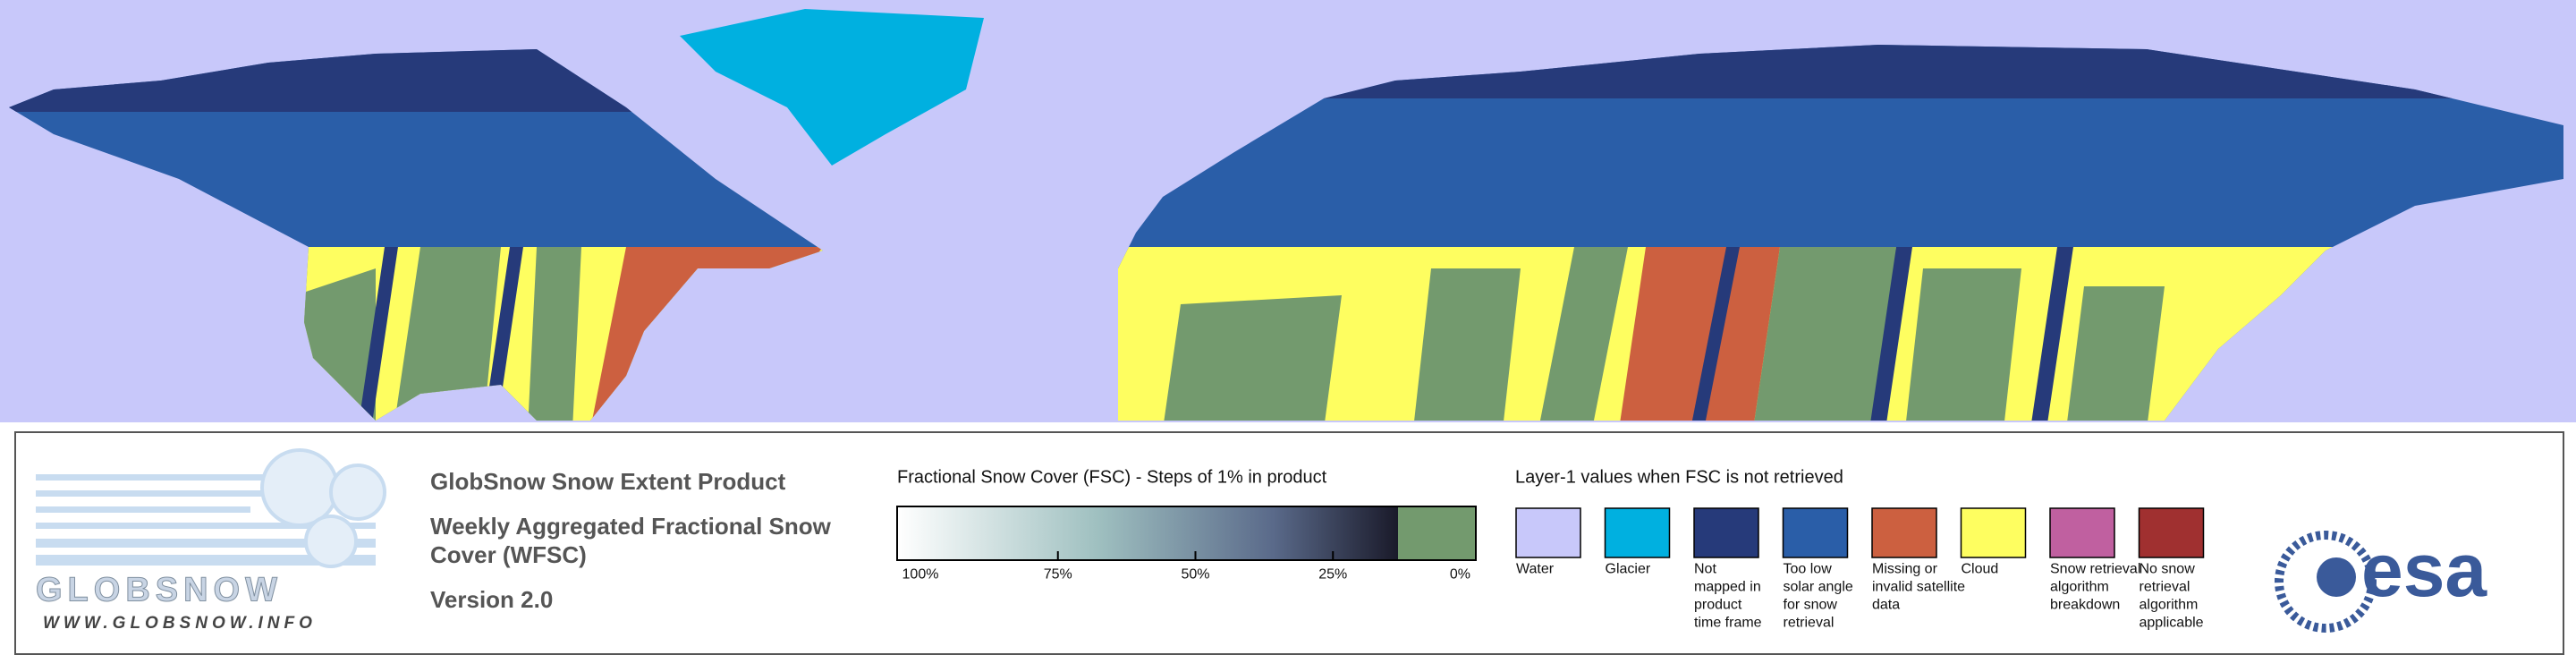 The height and width of the screenshot is (672, 2576). Describe the element at coordinates (1886, 604) in the screenshot. I see `legend-label: data` at that location.